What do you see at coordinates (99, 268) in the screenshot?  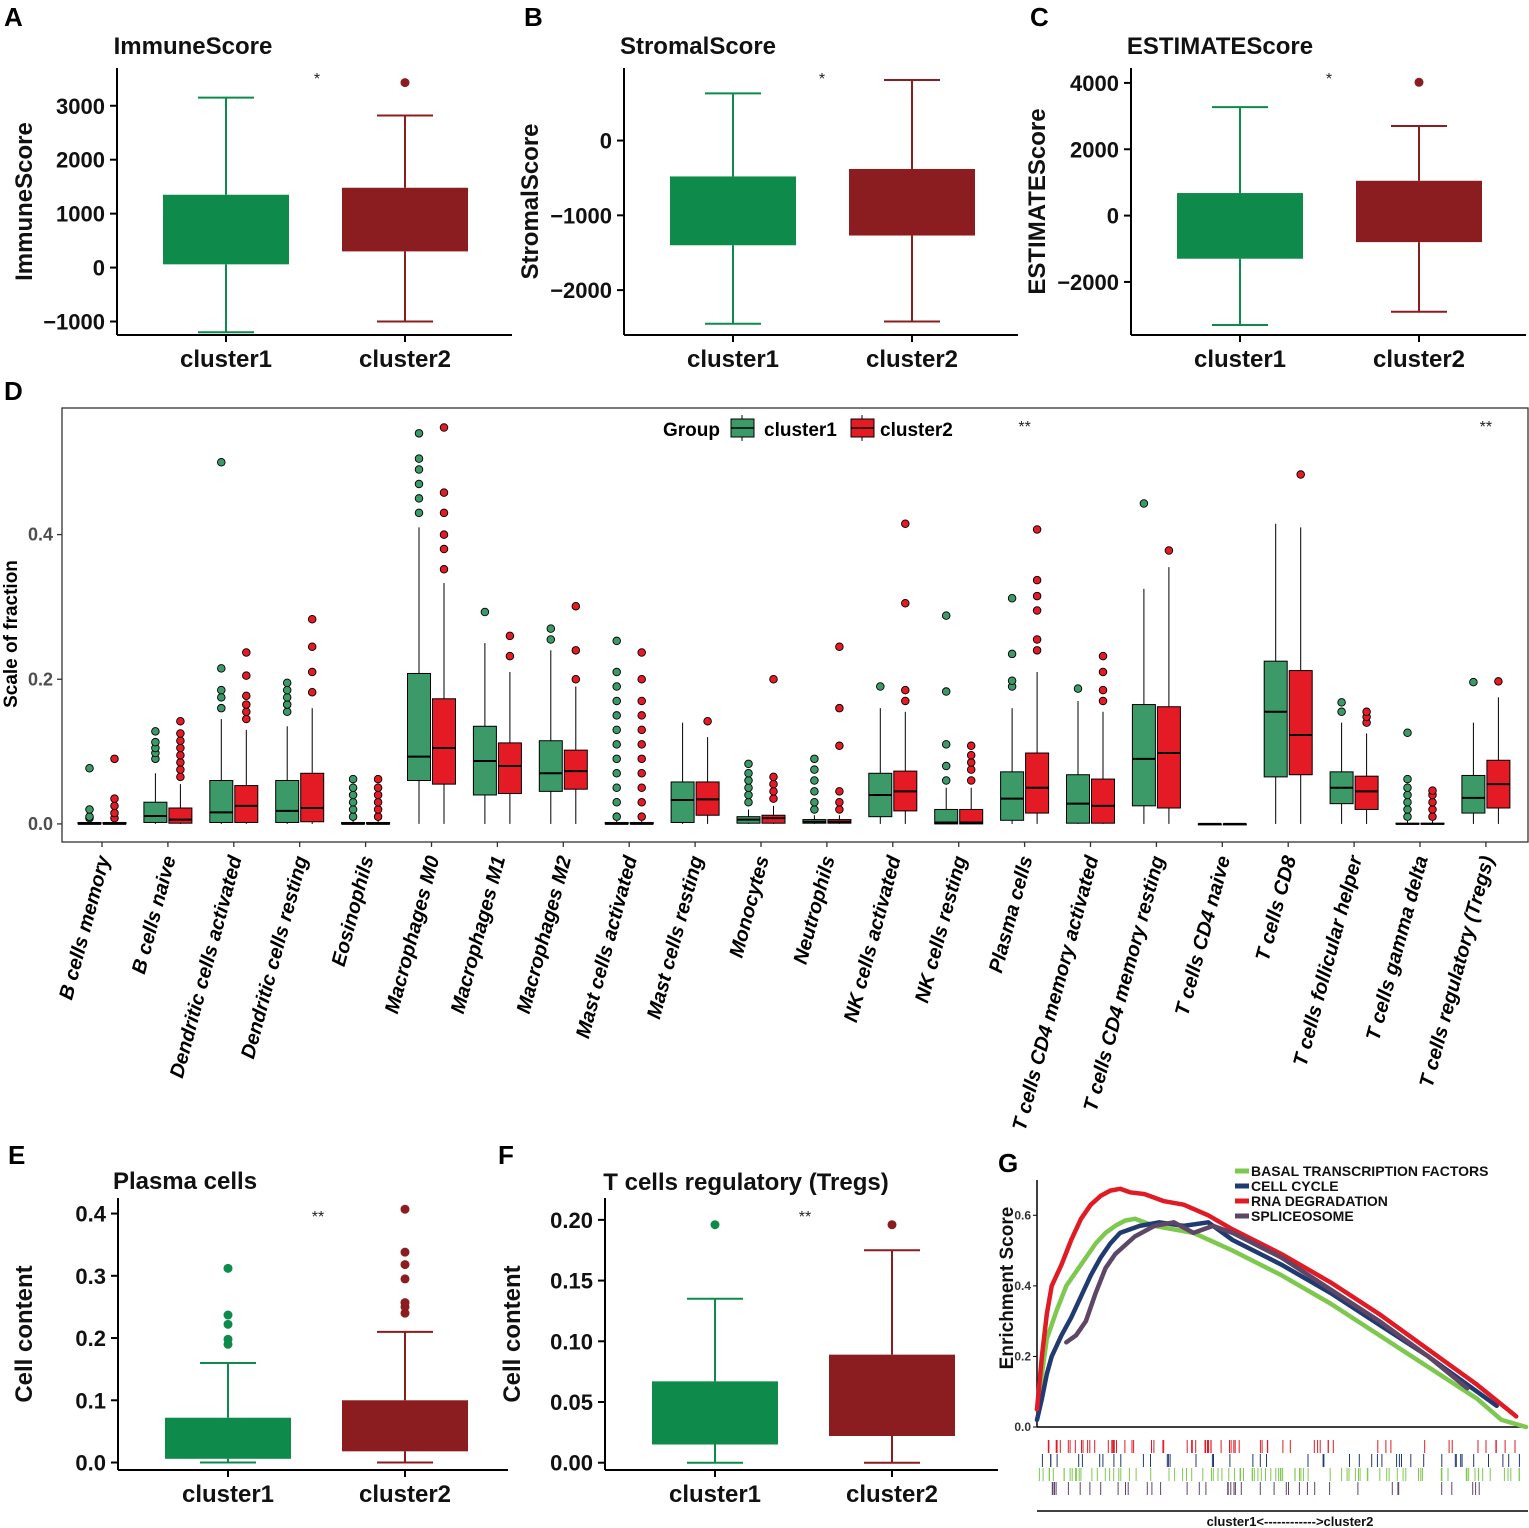 I see `y-tick-label: 0` at bounding box center [99, 268].